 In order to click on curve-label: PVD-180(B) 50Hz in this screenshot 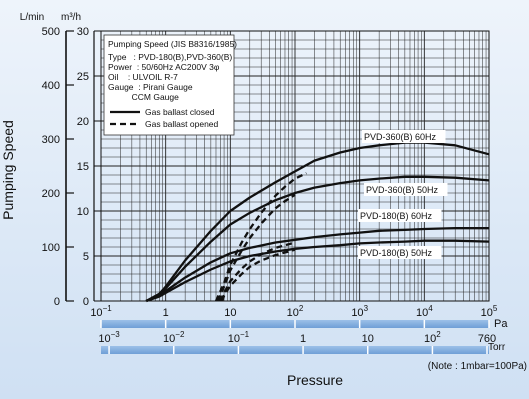, I will do `click(396, 253)`.